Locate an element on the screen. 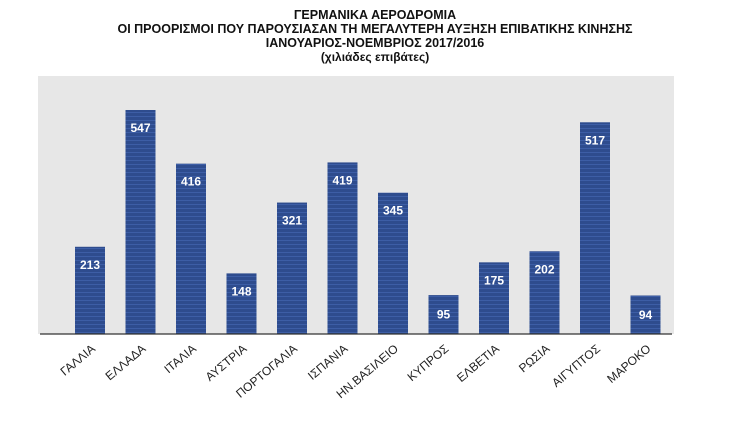 This screenshot has width=750, height=430. bar-value-label: 175 is located at coordinates (494, 280).